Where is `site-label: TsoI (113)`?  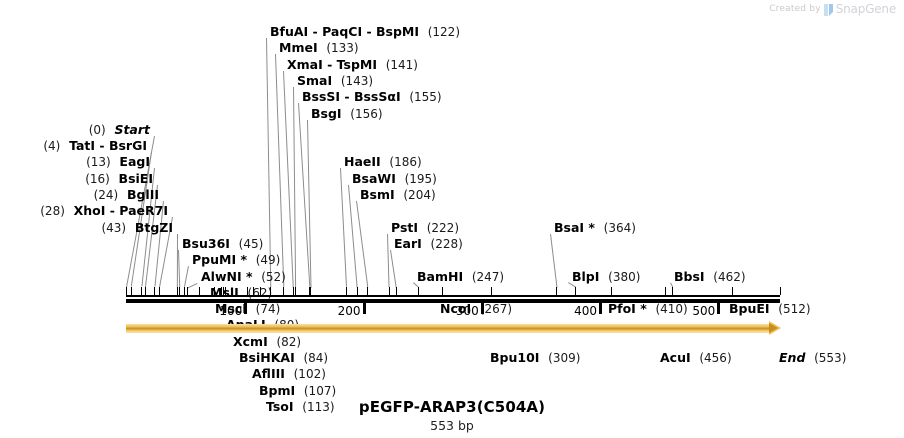
site-label: TsoI (113) is located at coordinates (300, 407).